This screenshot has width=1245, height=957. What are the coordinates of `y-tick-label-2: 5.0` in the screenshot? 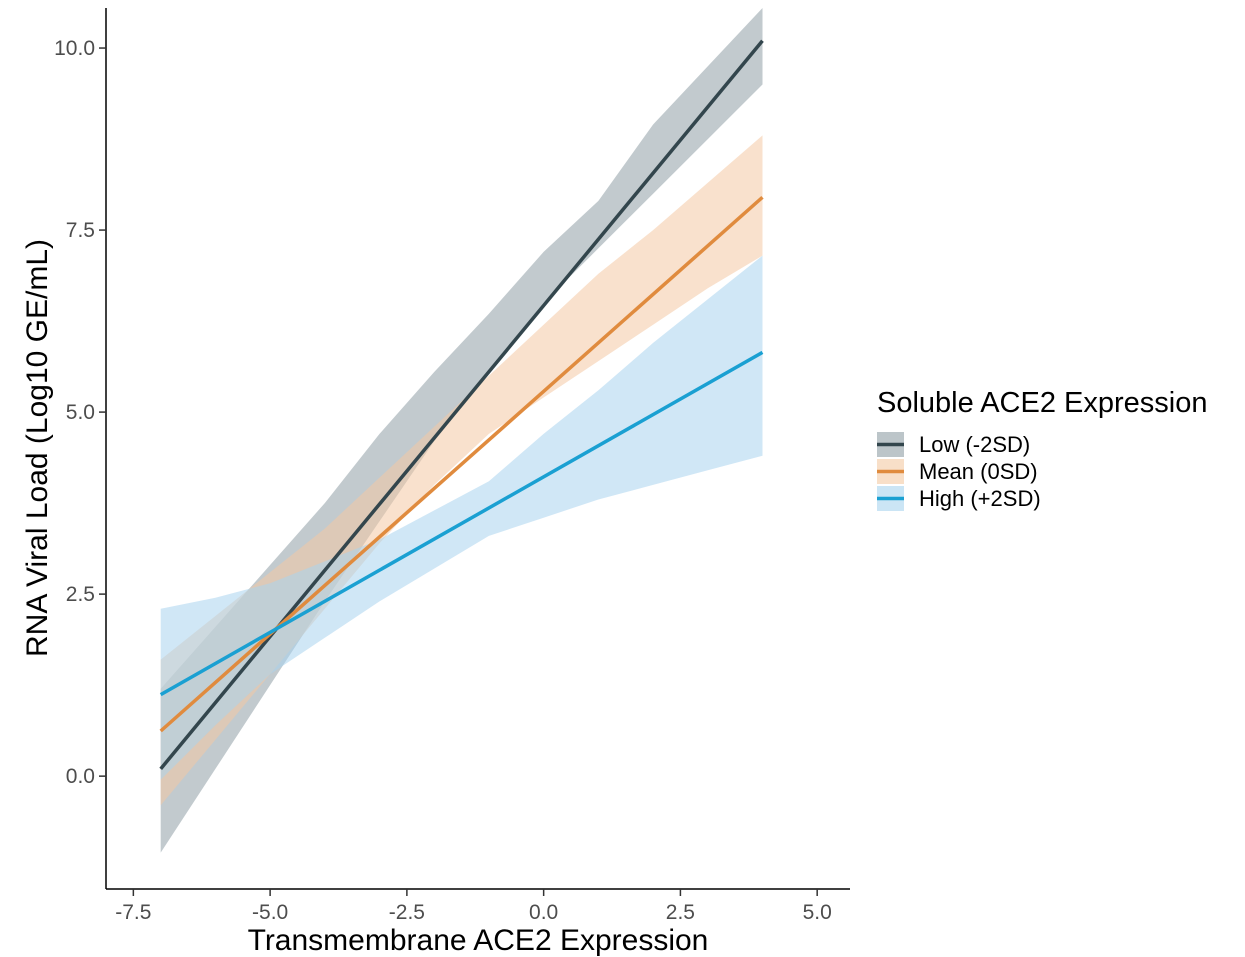 It's located at (80, 412).